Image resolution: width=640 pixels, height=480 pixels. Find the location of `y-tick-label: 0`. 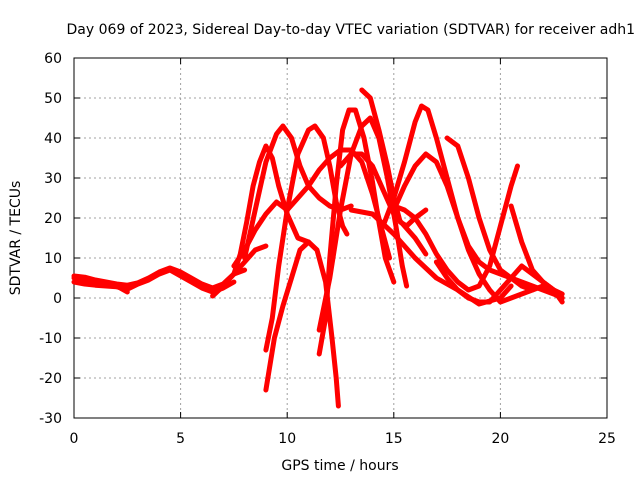

y-tick-label: 0 is located at coordinates (57, 299).